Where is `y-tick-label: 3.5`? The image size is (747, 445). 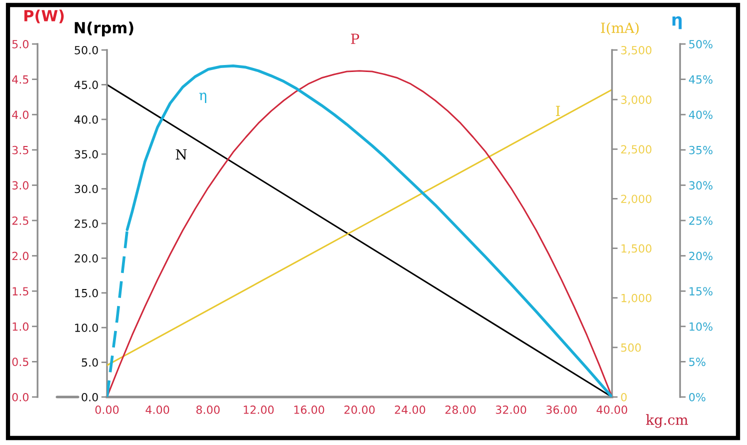
y-tick-label: 3.5 is located at coordinates (20, 150).